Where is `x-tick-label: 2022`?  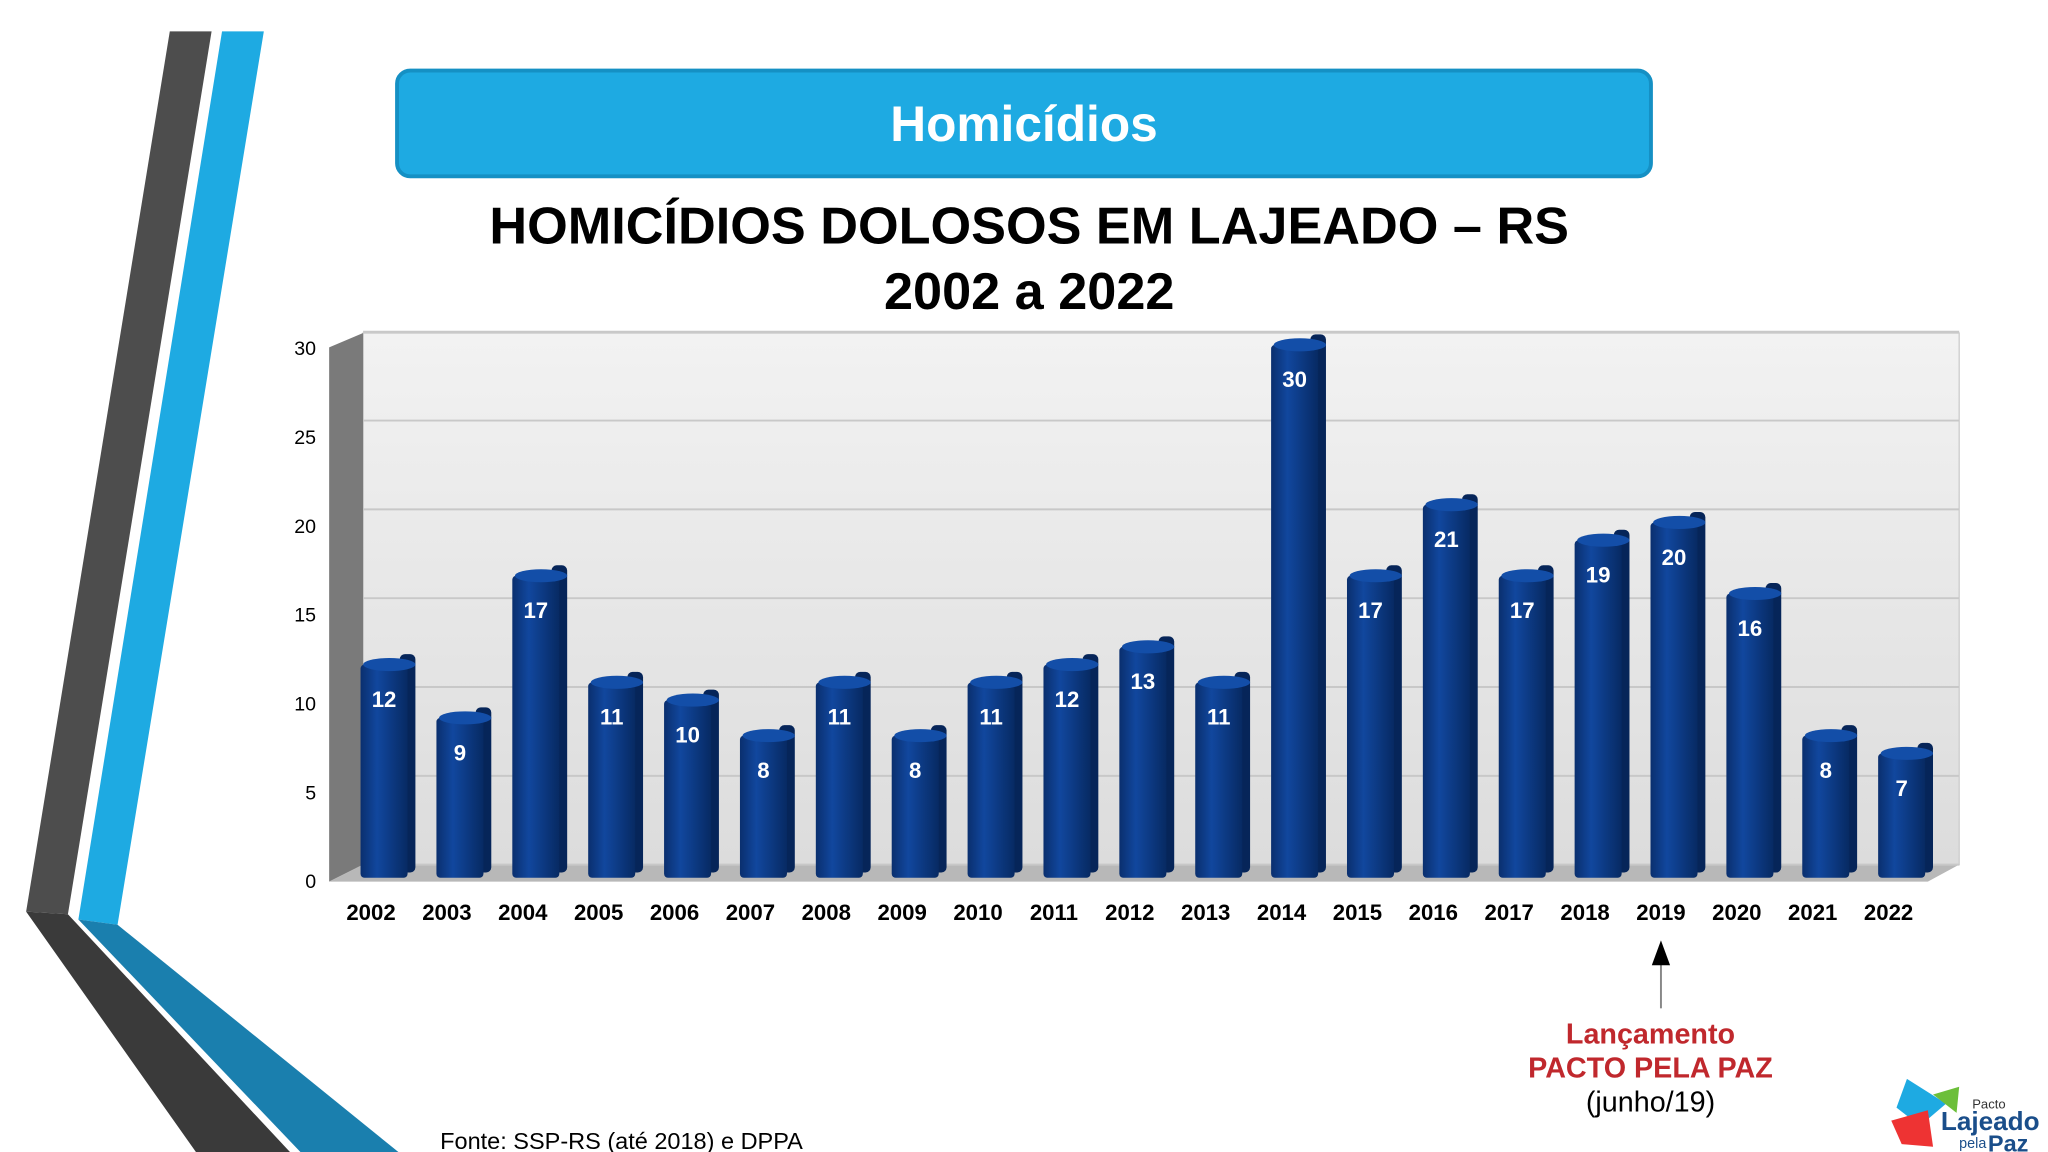 x-tick-label: 2022 is located at coordinates (1888, 912).